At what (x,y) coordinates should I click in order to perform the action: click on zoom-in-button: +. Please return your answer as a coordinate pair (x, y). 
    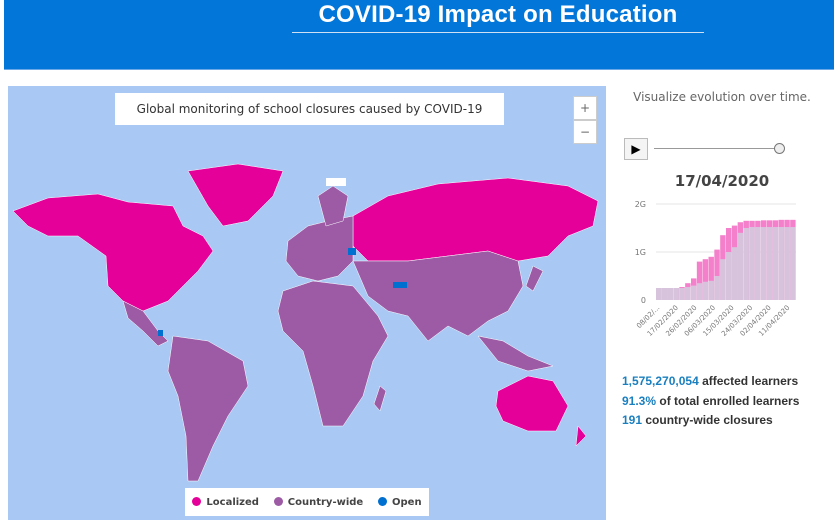
    Looking at the image, I should click on (585, 108).